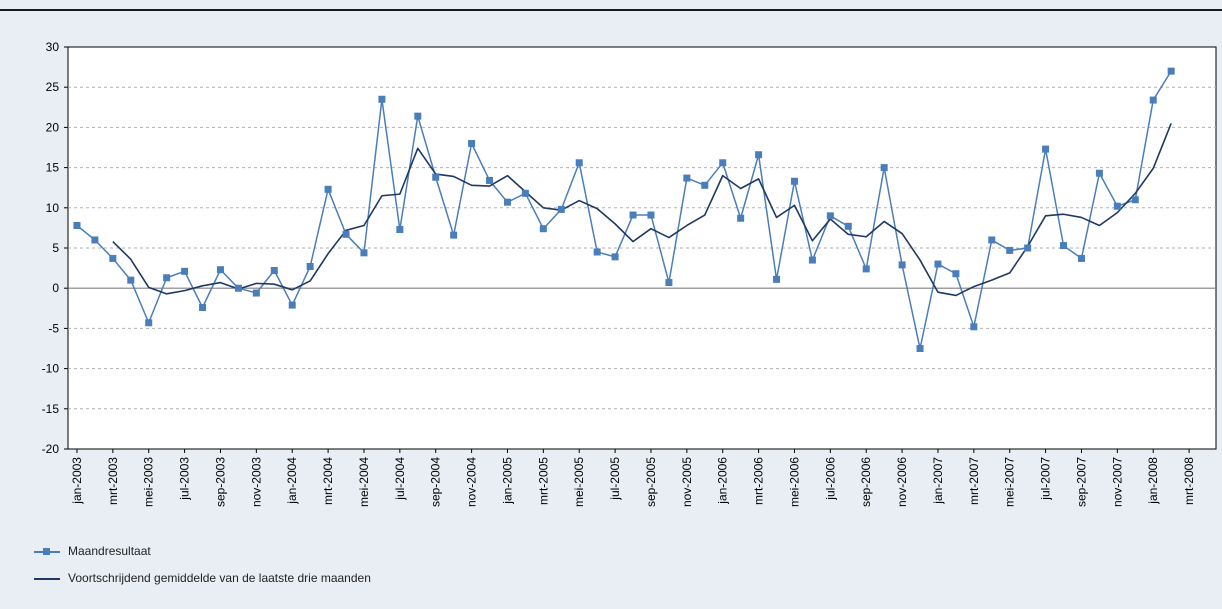 This screenshot has width=1222, height=609. What do you see at coordinates (543, 481) in the screenshot?
I see `x-tick-label: mrt-2005` at bounding box center [543, 481].